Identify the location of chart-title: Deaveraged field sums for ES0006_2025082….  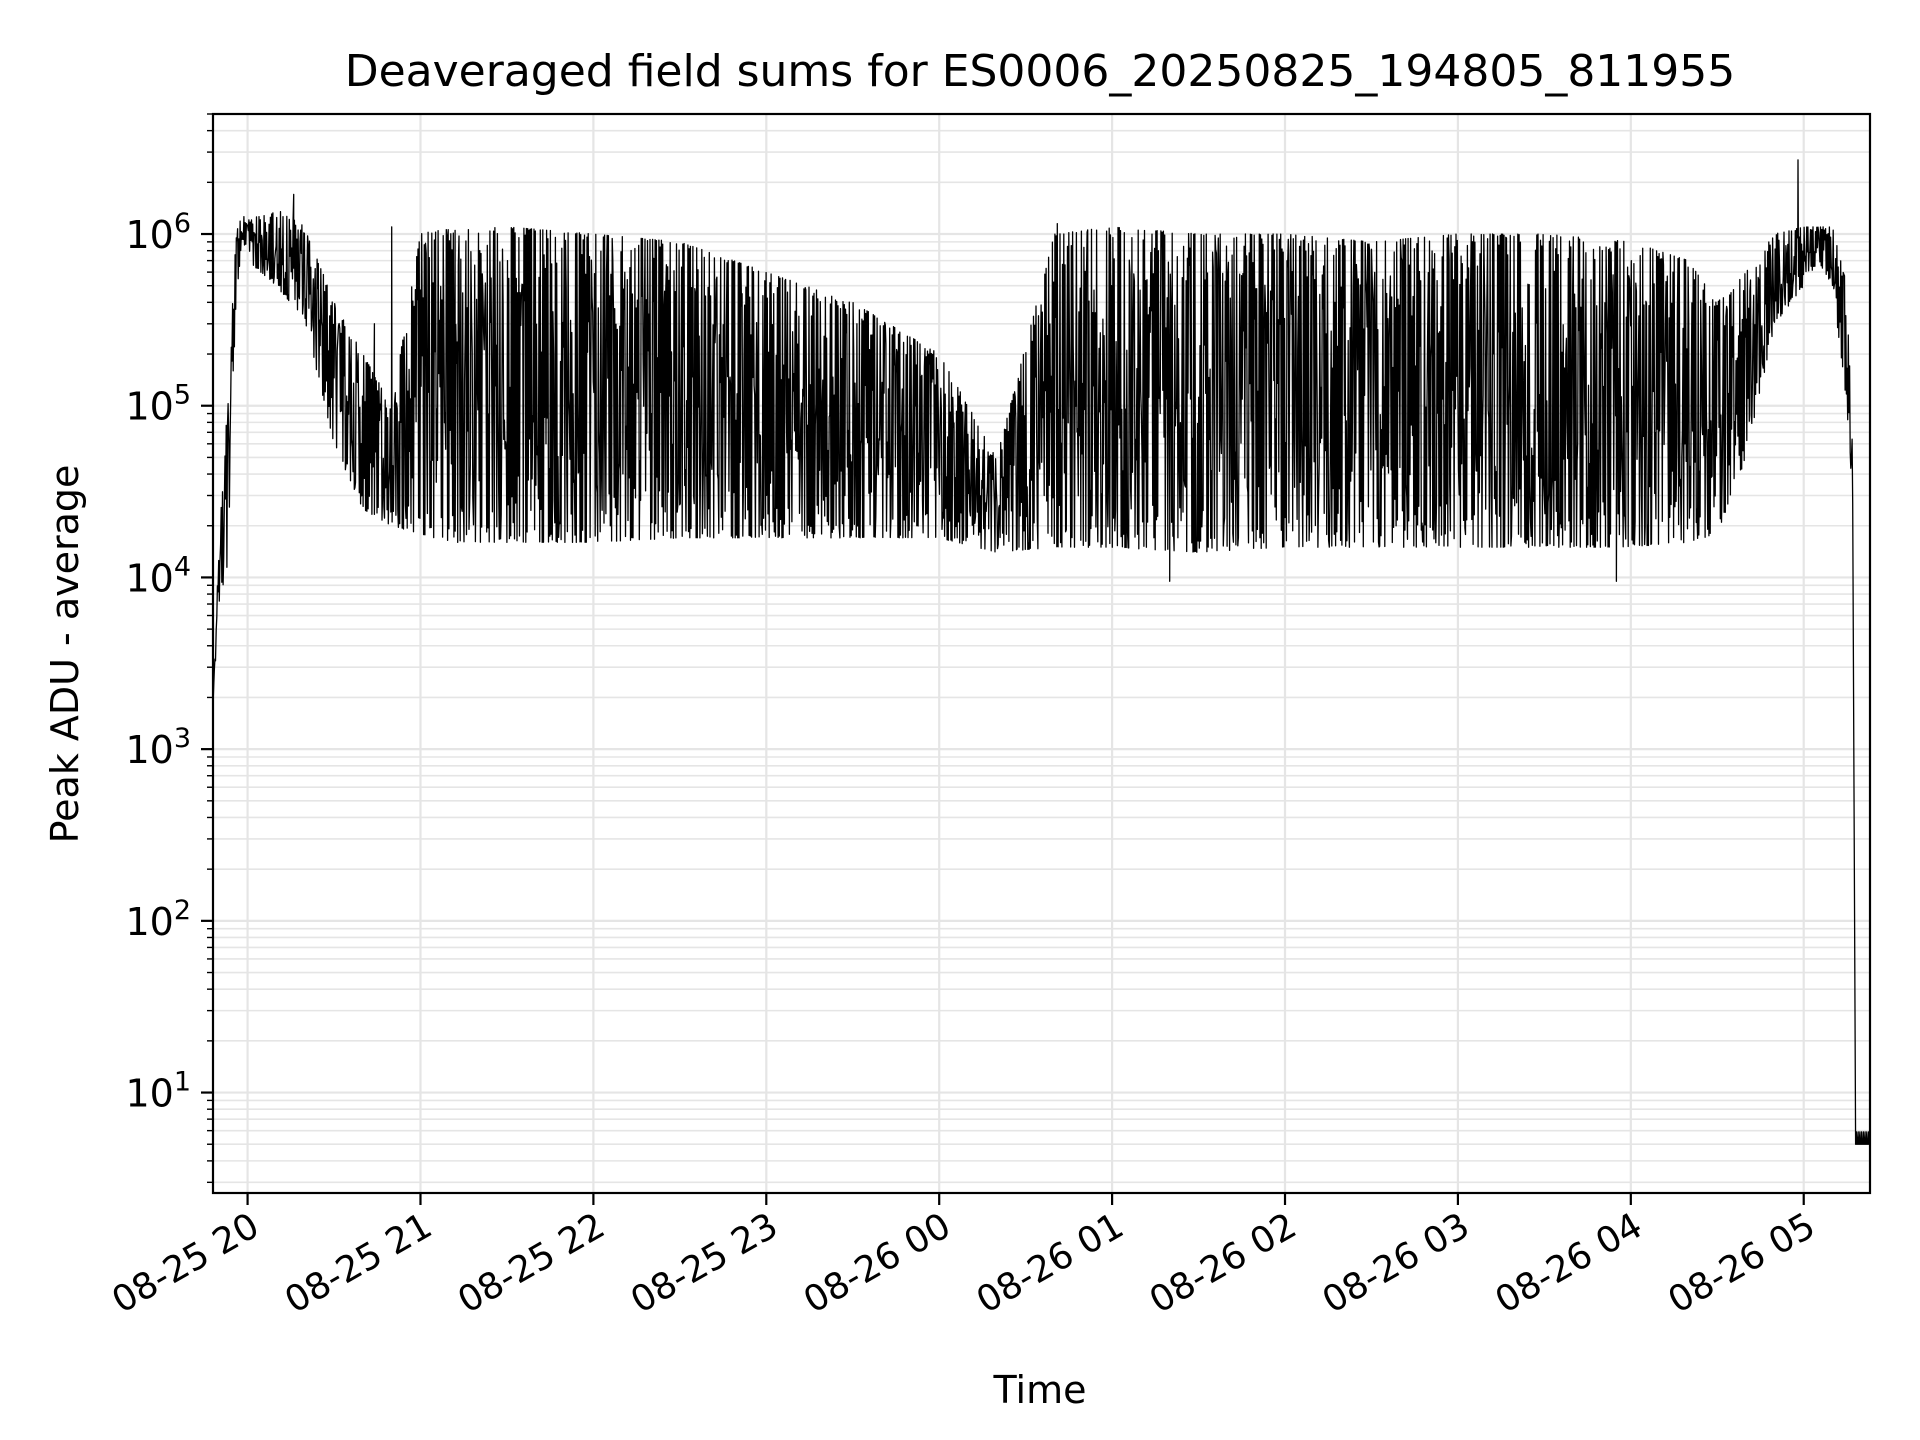
(1040, 71).